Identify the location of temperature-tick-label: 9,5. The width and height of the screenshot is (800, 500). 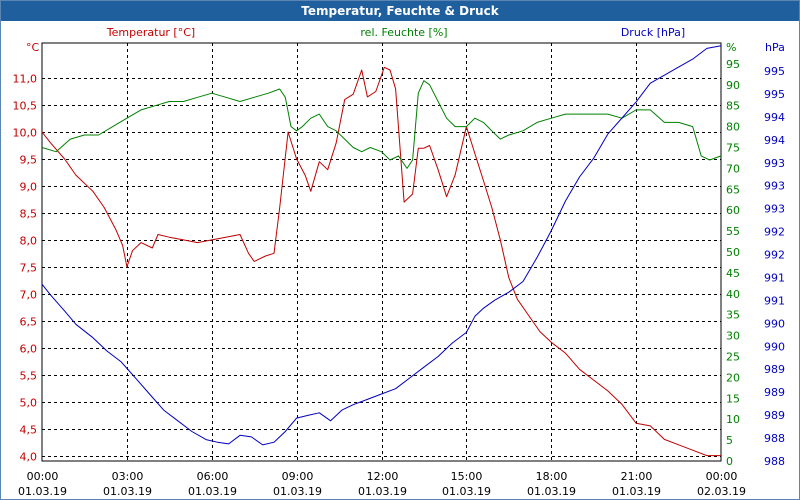
(29, 160).